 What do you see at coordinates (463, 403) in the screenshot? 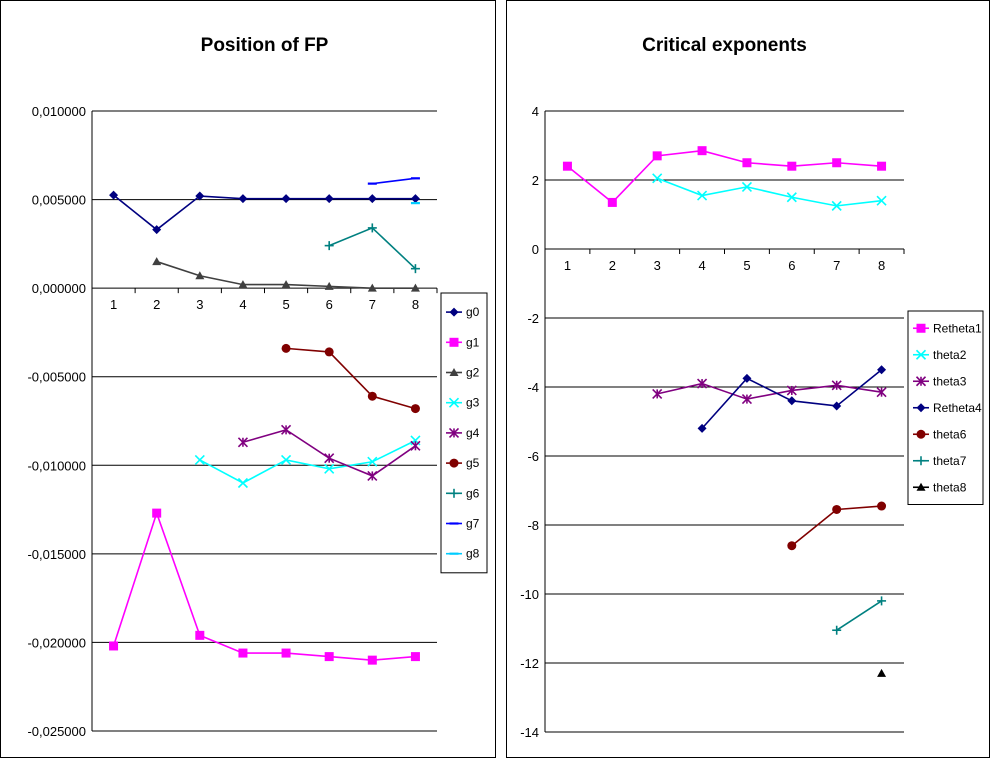
I see `legend-item-g3: g3` at bounding box center [463, 403].